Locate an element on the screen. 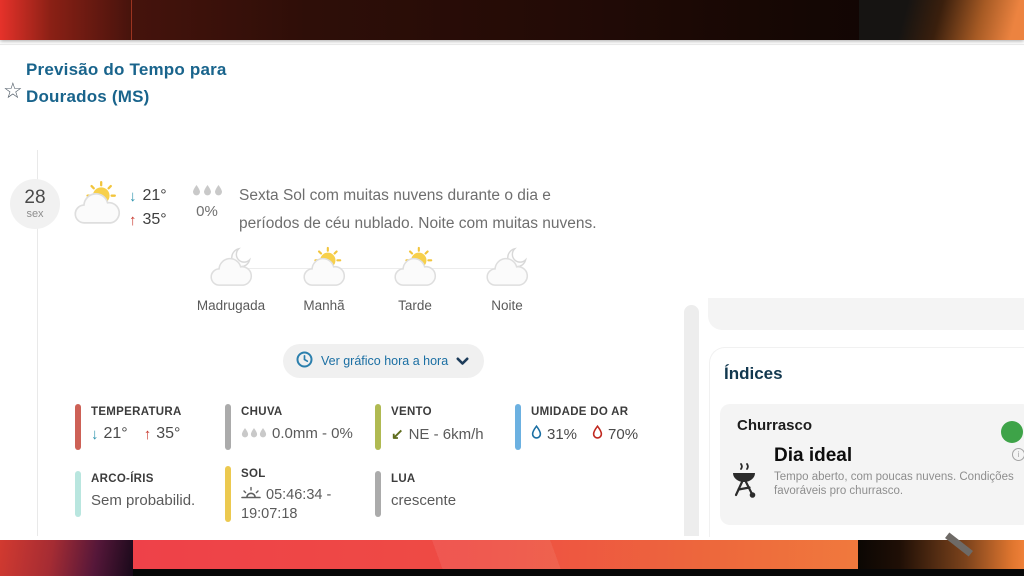 The width and height of the screenshot is (1024, 576). detail-value: crescente is located at coordinates (424, 500).